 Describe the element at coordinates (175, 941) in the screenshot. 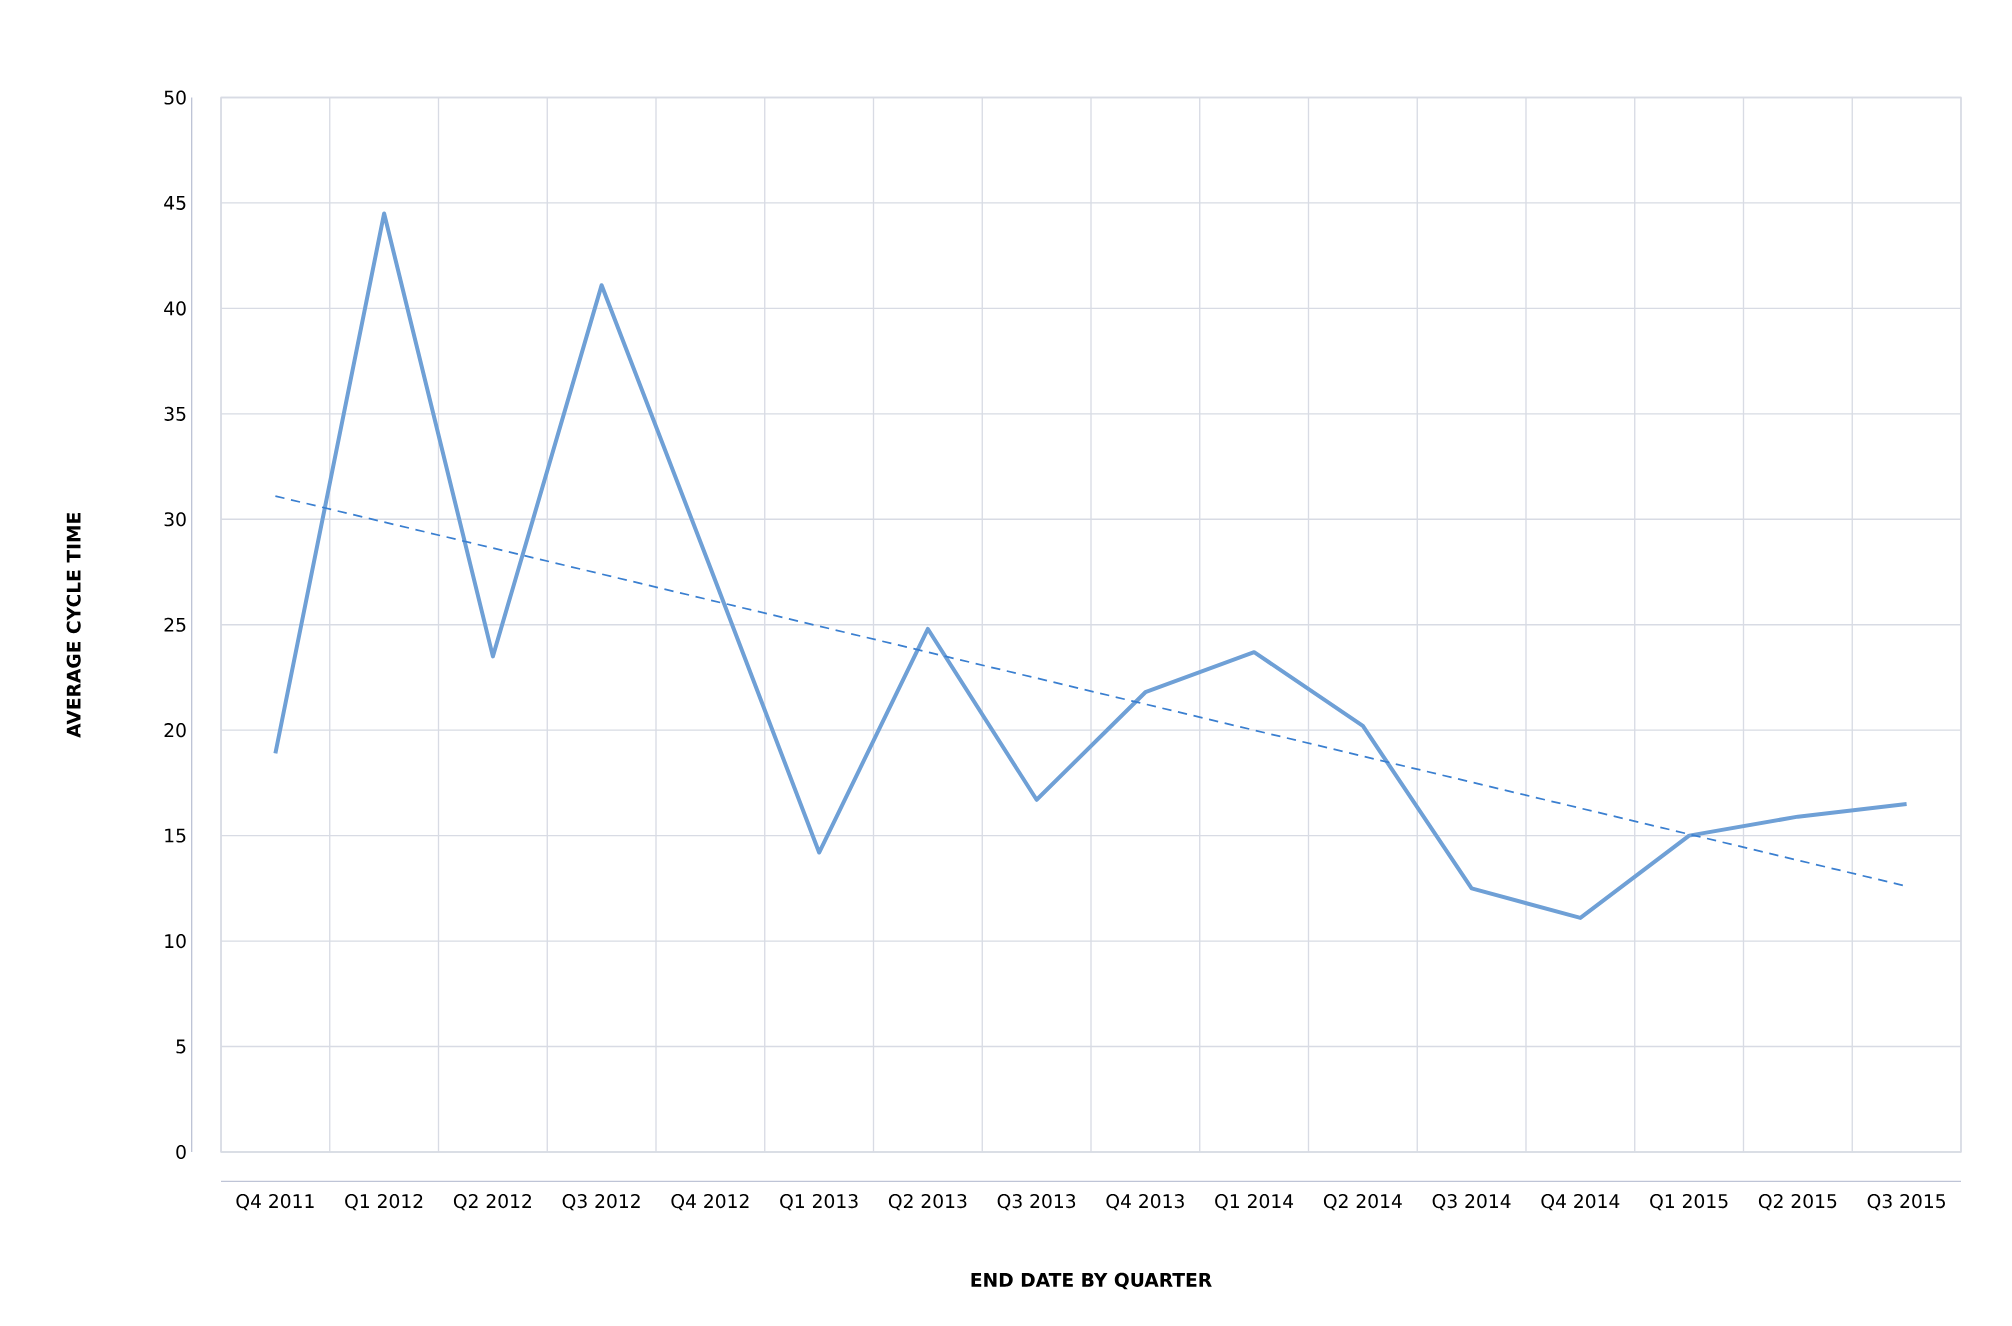

I see `y-tick-label: 10` at that location.